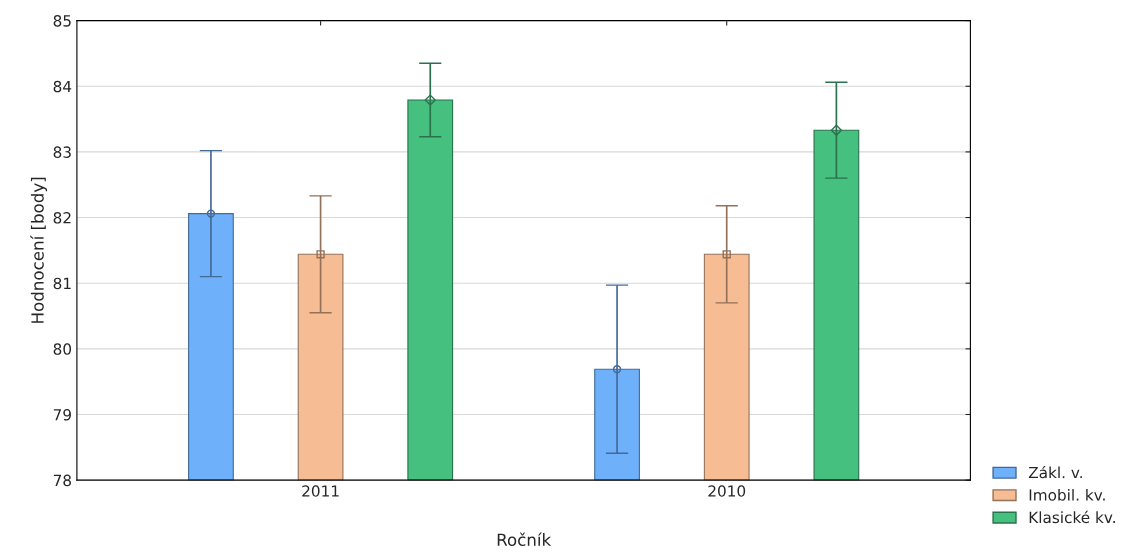  What do you see at coordinates (524, 539) in the screenshot?
I see `x-axis-title: Ročník` at bounding box center [524, 539].